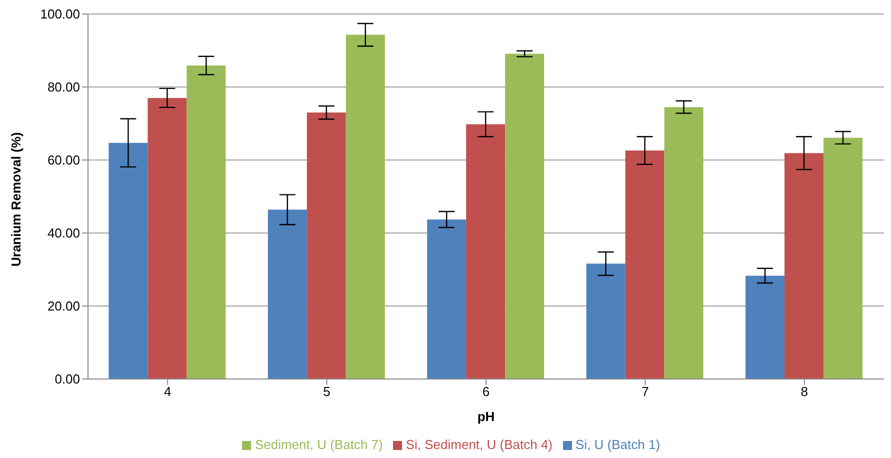 The image size is (891, 458). I want to click on y-tick-label: 60.00, so click(63, 160).